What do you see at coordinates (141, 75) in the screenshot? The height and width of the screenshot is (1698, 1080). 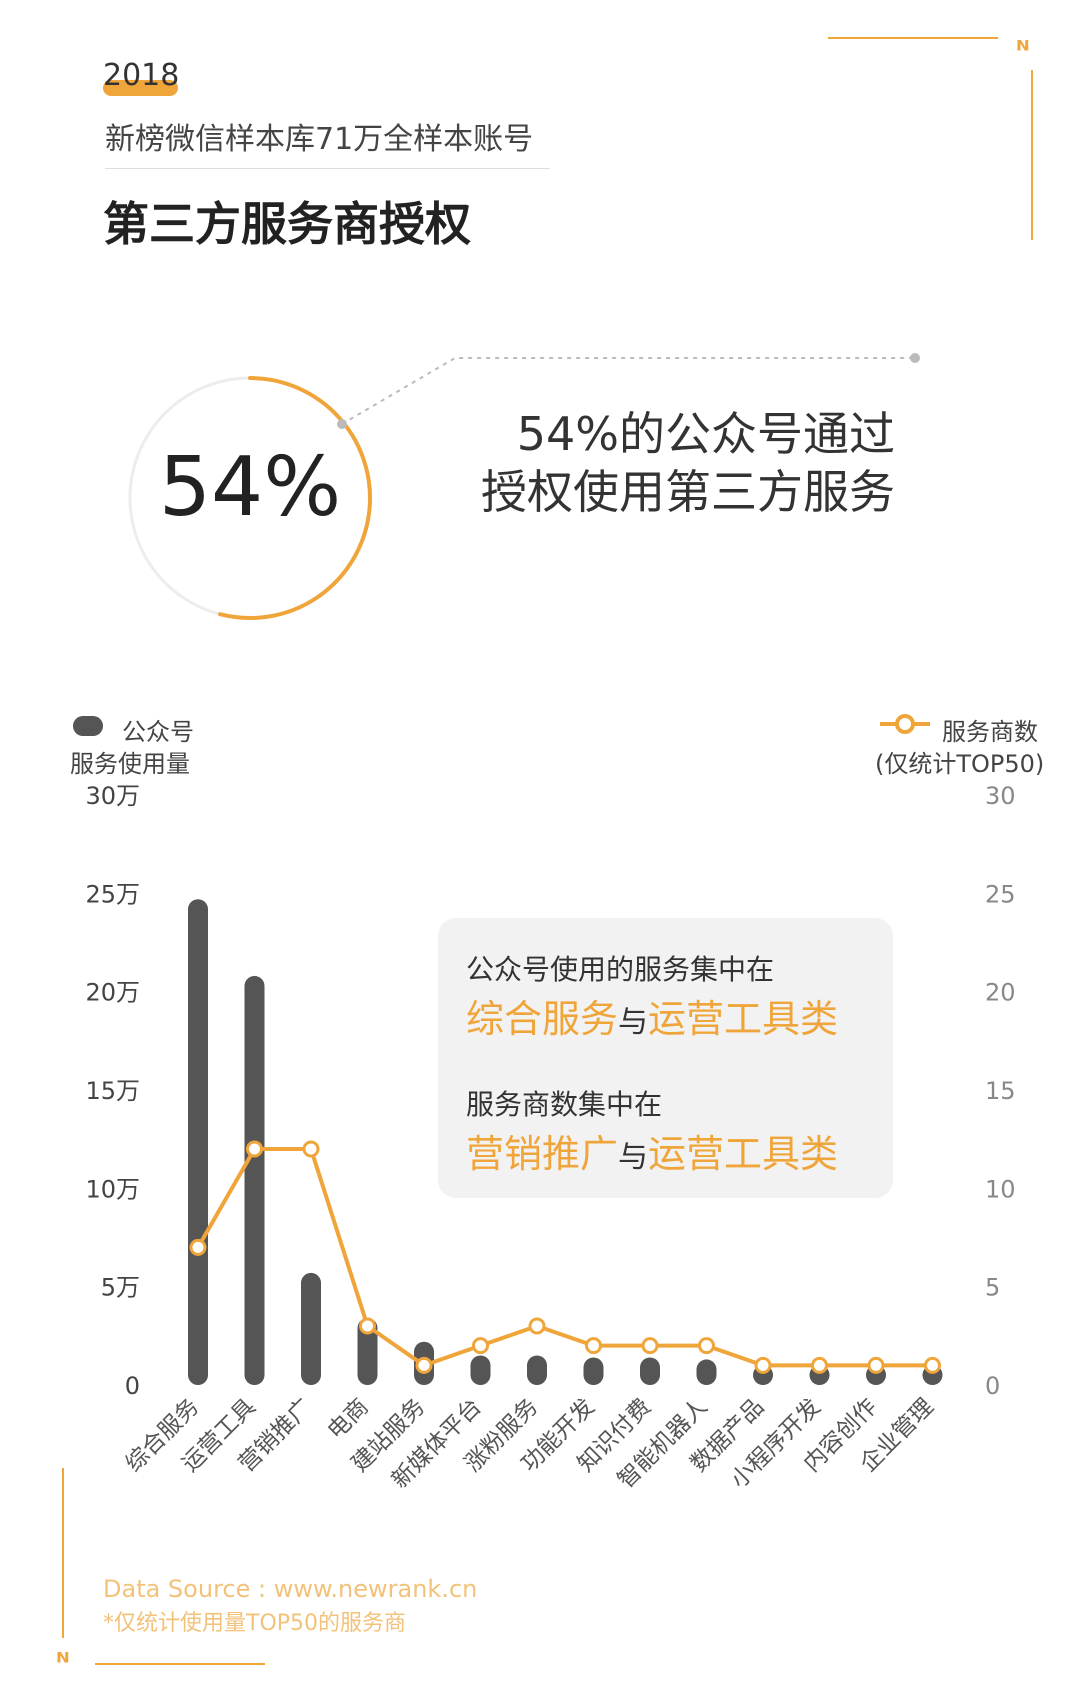 I see `year-label: 2018` at bounding box center [141, 75].